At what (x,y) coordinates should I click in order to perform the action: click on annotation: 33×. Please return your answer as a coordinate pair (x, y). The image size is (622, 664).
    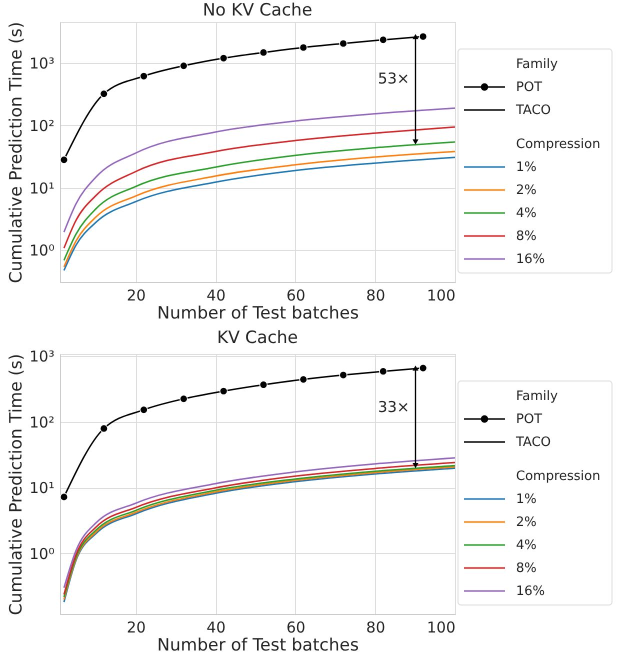
    Looking at the image, I should click on (394, 407).